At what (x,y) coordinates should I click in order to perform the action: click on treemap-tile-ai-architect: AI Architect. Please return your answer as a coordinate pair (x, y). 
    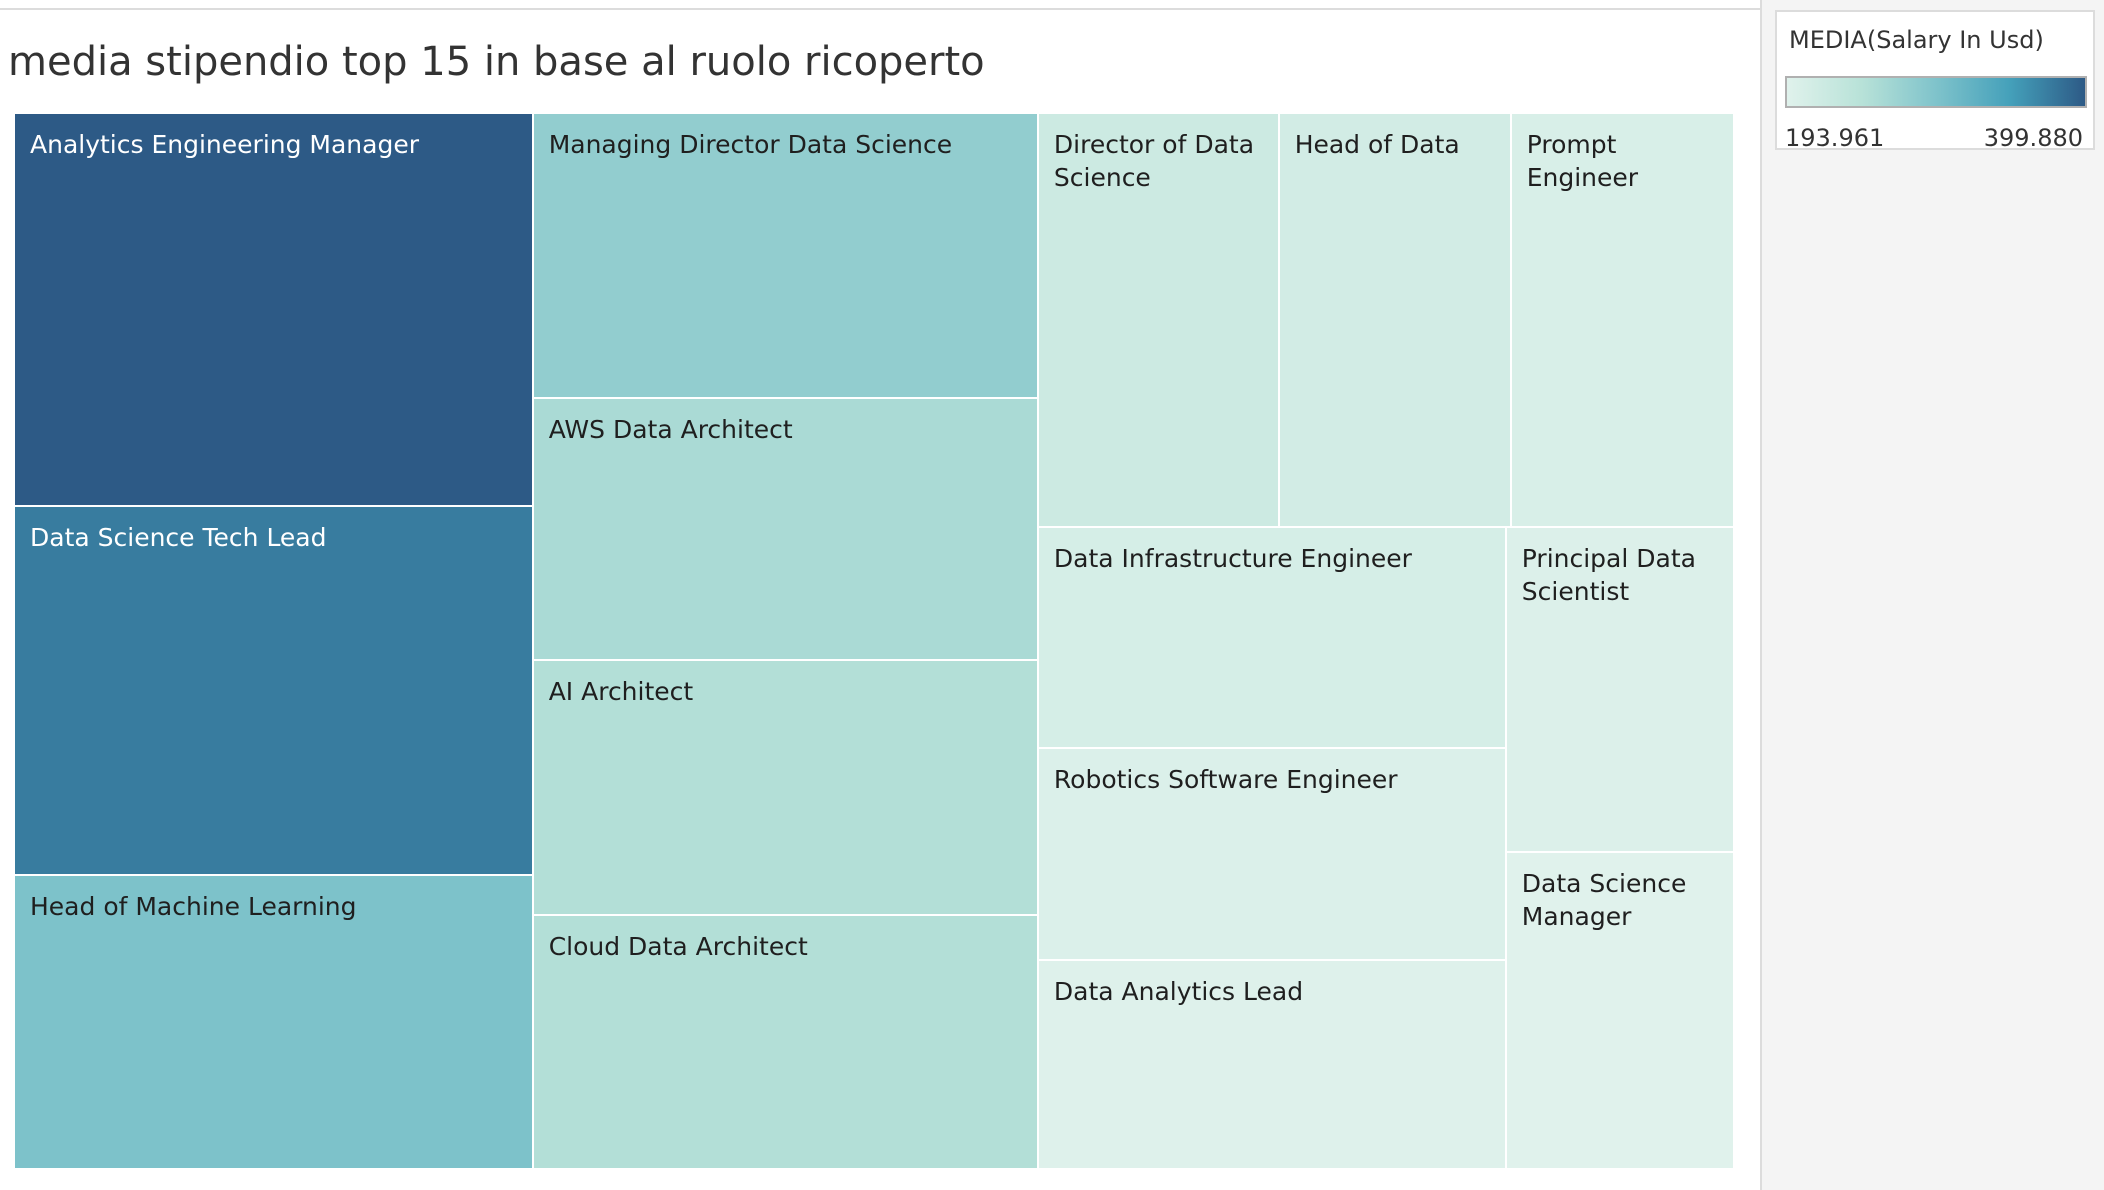
    Looking at the image, I should click on (786, 788).